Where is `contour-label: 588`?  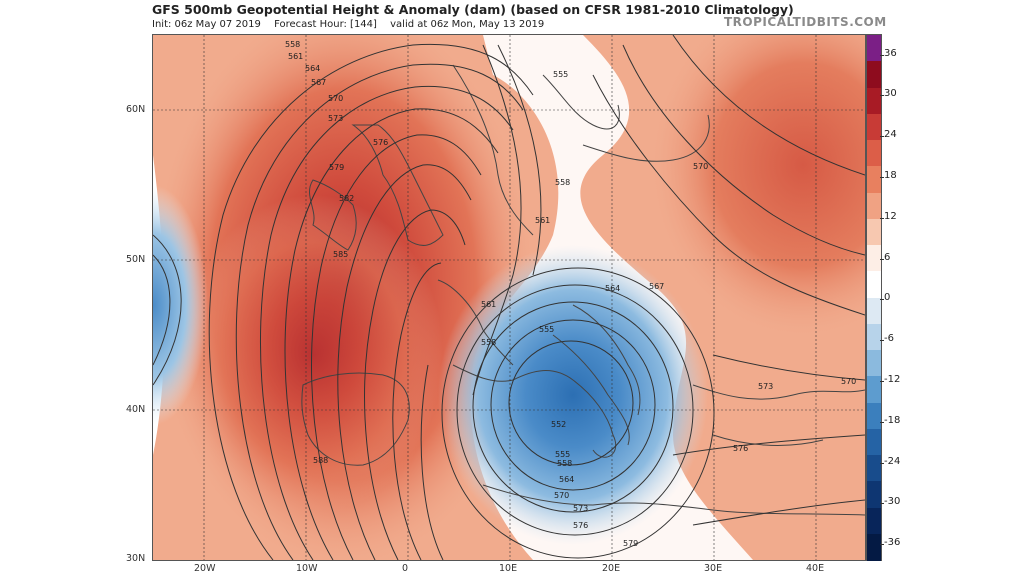 contour-label: 588 is located at coordinates (320, 460).